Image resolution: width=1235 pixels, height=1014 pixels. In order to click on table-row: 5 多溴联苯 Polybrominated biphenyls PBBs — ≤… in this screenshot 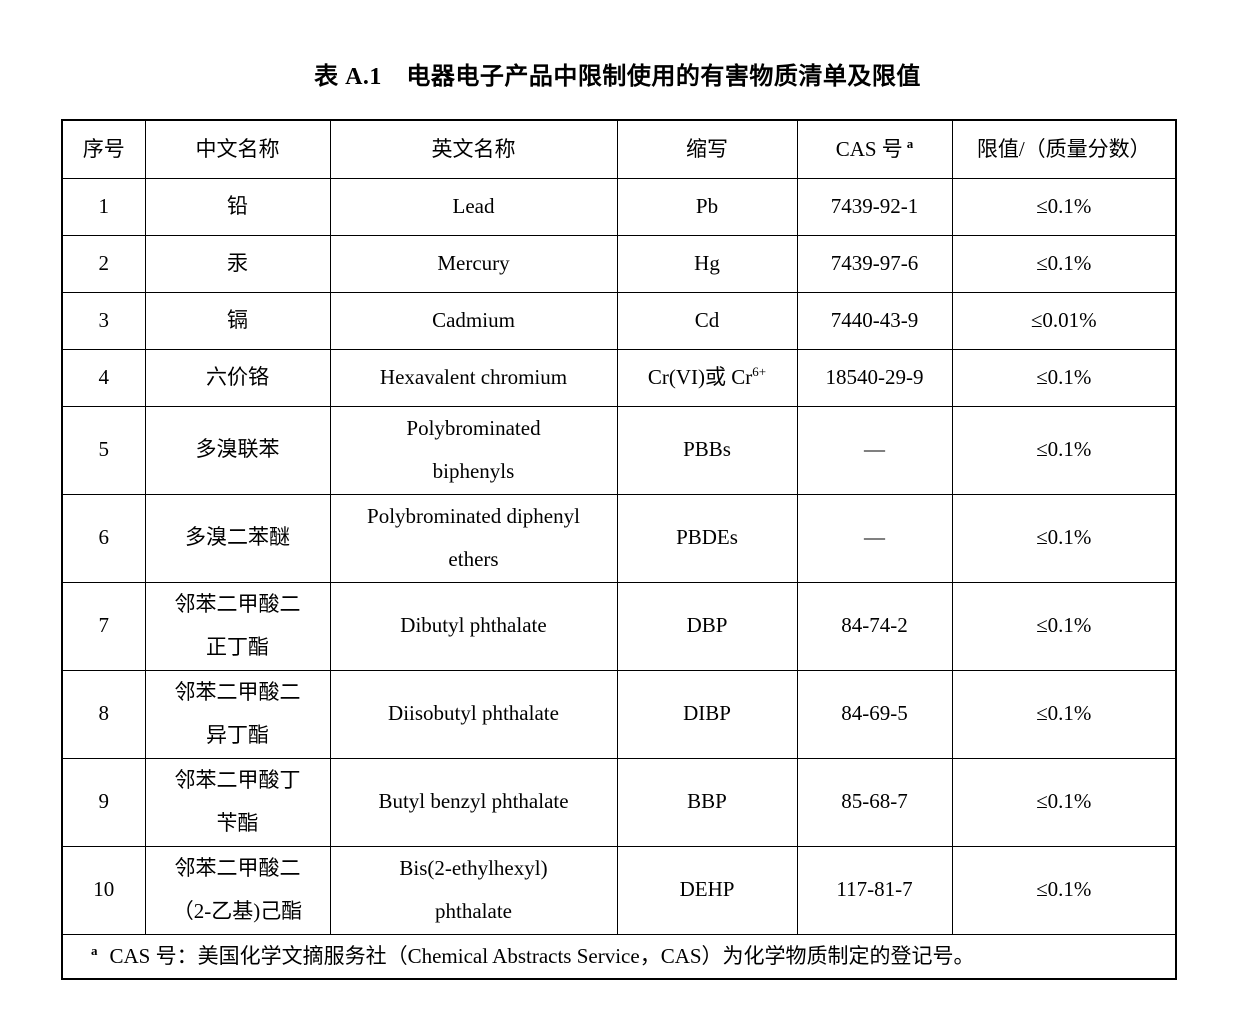, I will do `click(619, 450)`.